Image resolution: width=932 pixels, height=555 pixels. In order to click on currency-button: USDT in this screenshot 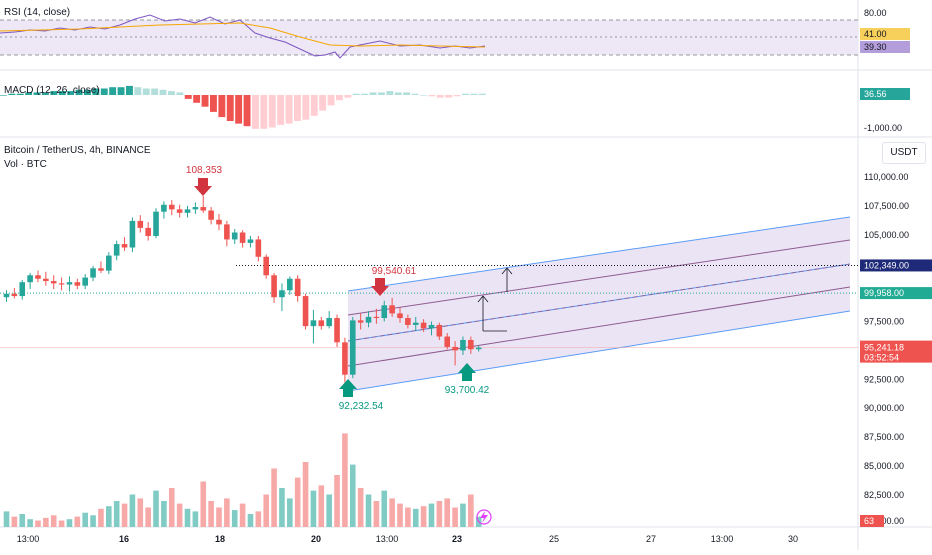, I will do `click(904, 153)`.